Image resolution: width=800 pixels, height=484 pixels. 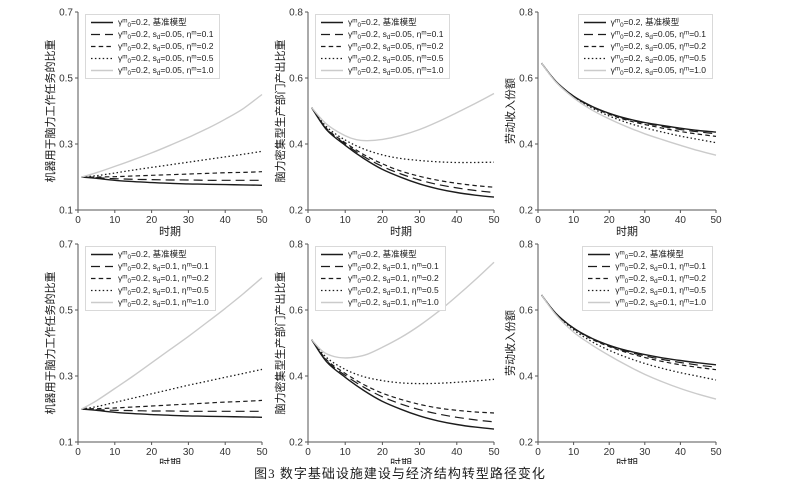 I want to click on legend-entry: γm0=0.2, sd=0.1, ηm=0.1, so click(x=379, y=267).